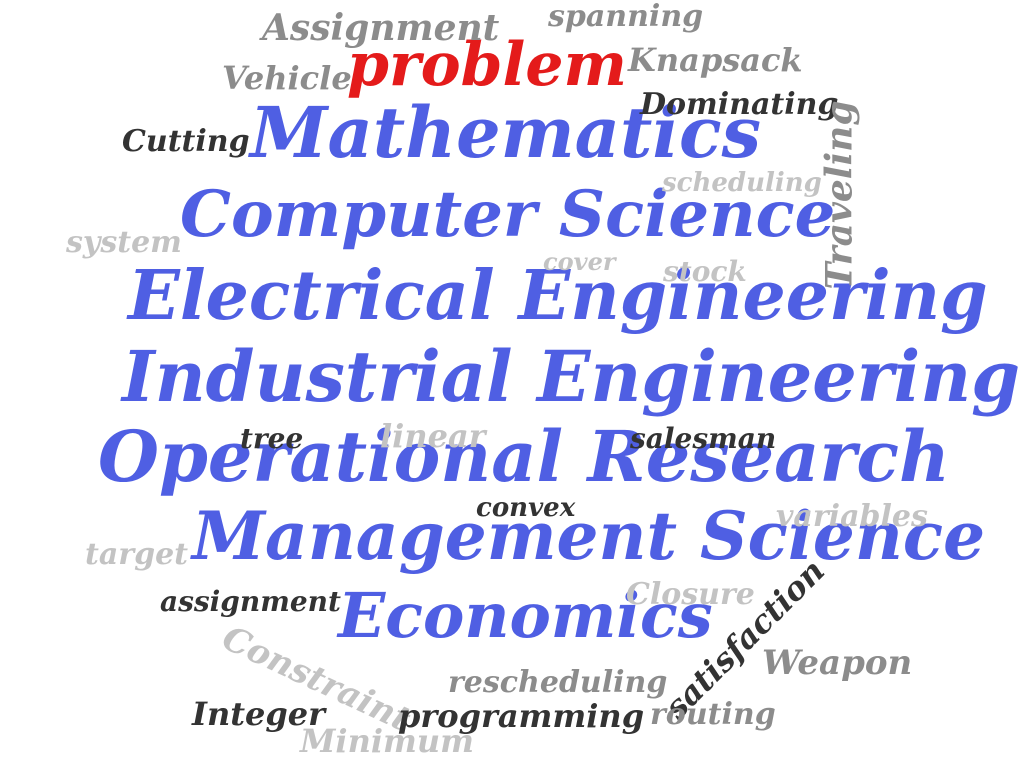 The width and height of the screenshot is (1024, 768). Describe the element at coordinates (287, 78) in the screenshot. I see `word-vehicle: Vehicle` at that location.